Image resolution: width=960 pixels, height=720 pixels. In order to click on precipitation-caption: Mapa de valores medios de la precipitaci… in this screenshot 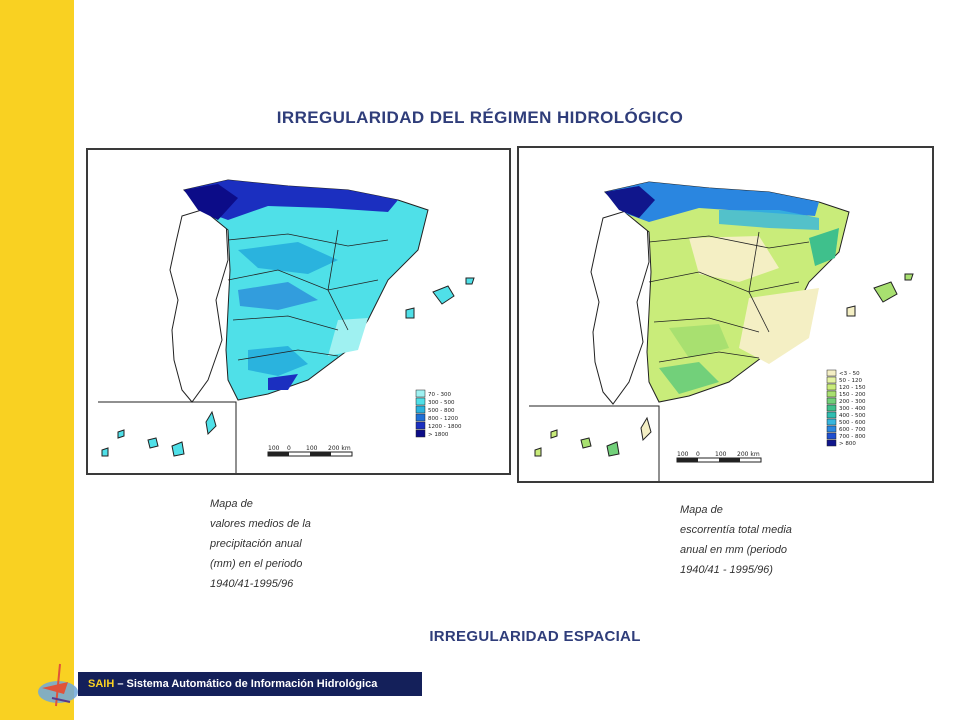, I will do `click(260, 544)`.